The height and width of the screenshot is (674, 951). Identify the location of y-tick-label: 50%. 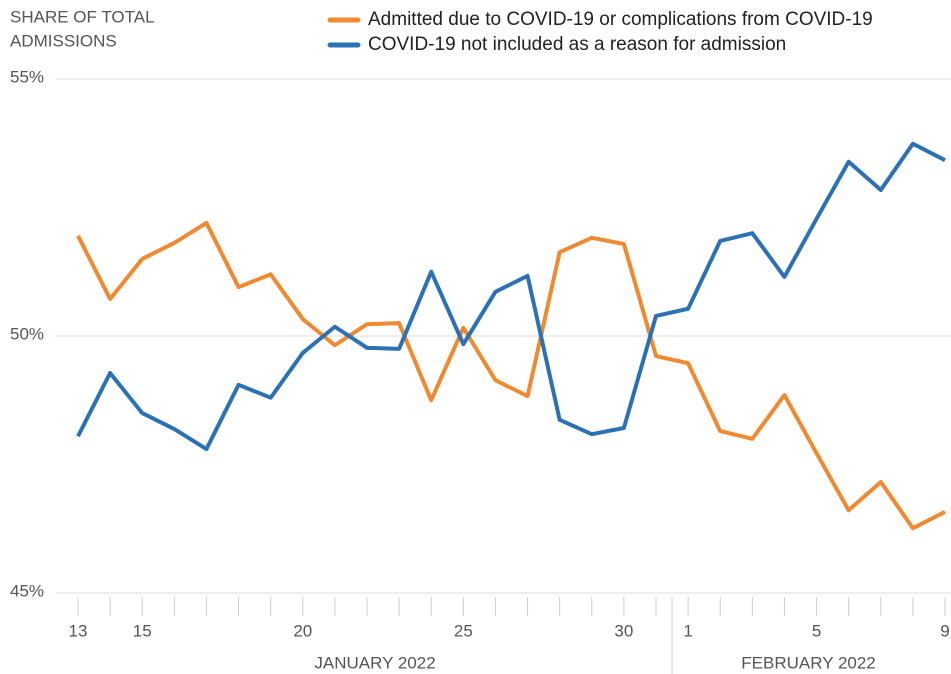
(27, 333).